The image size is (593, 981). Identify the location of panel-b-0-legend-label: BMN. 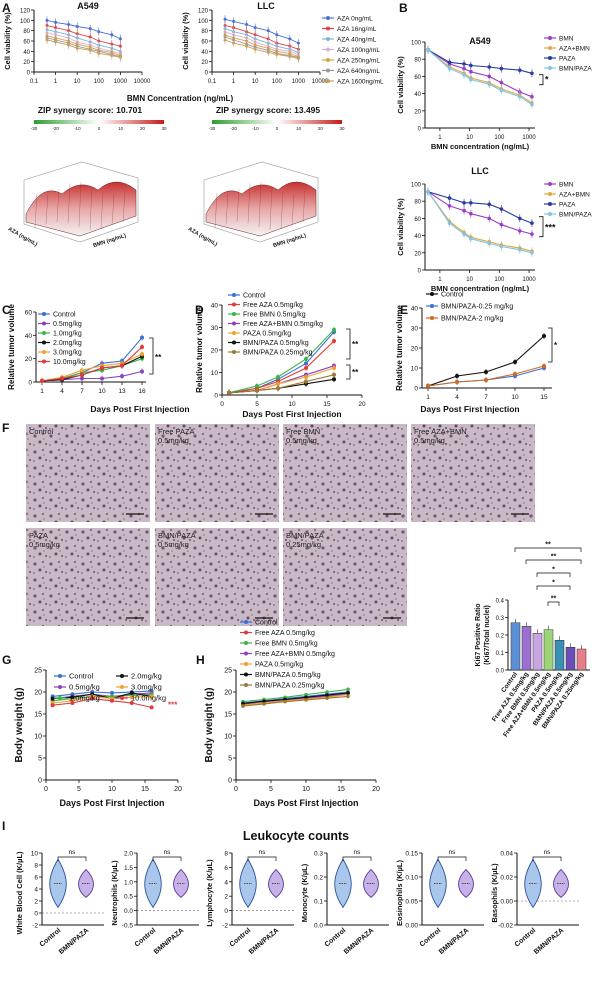
(566, 39).